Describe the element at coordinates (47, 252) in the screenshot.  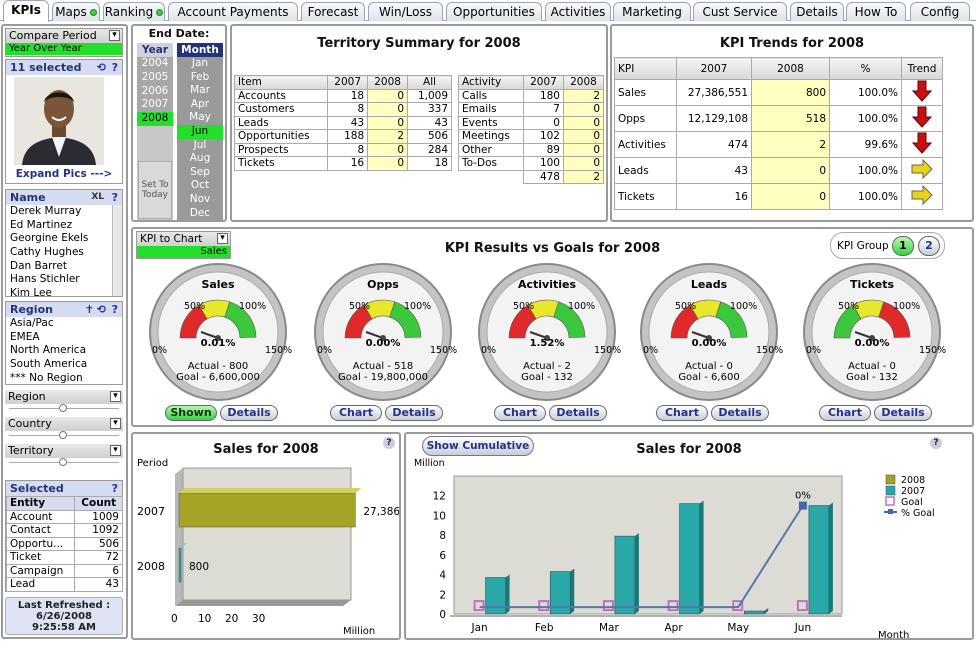
I see `name-list-item: Cathy Hughes` at that location.